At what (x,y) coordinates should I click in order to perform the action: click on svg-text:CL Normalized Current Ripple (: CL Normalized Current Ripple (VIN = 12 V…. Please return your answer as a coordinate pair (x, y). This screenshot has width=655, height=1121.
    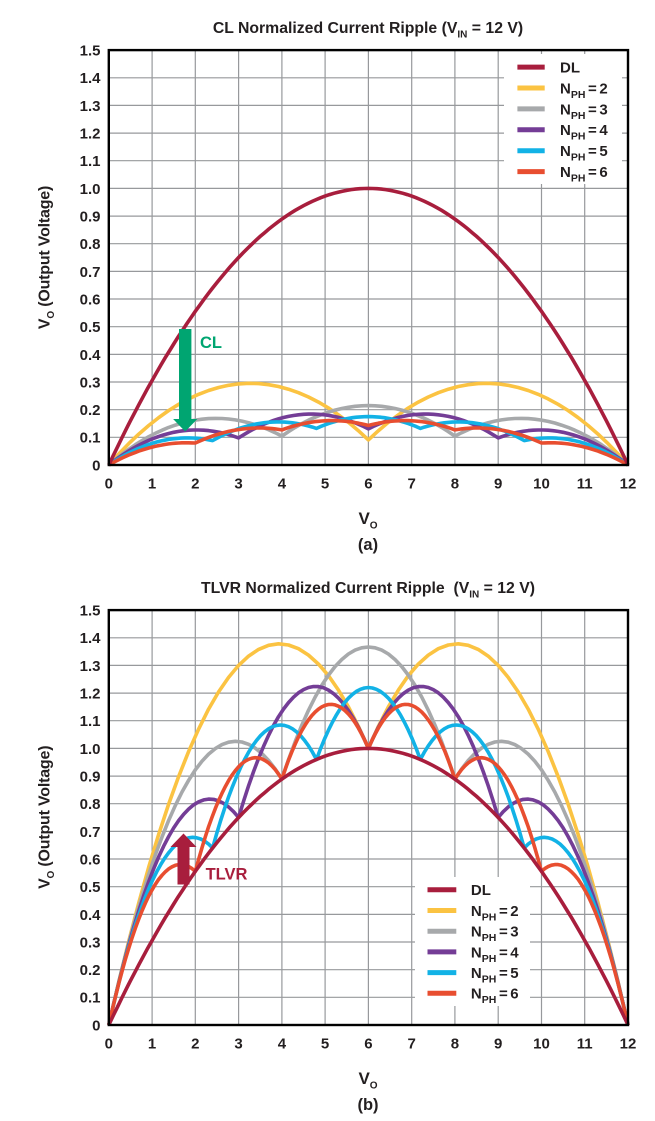
    Looking at the image, I should click on (368, 30).